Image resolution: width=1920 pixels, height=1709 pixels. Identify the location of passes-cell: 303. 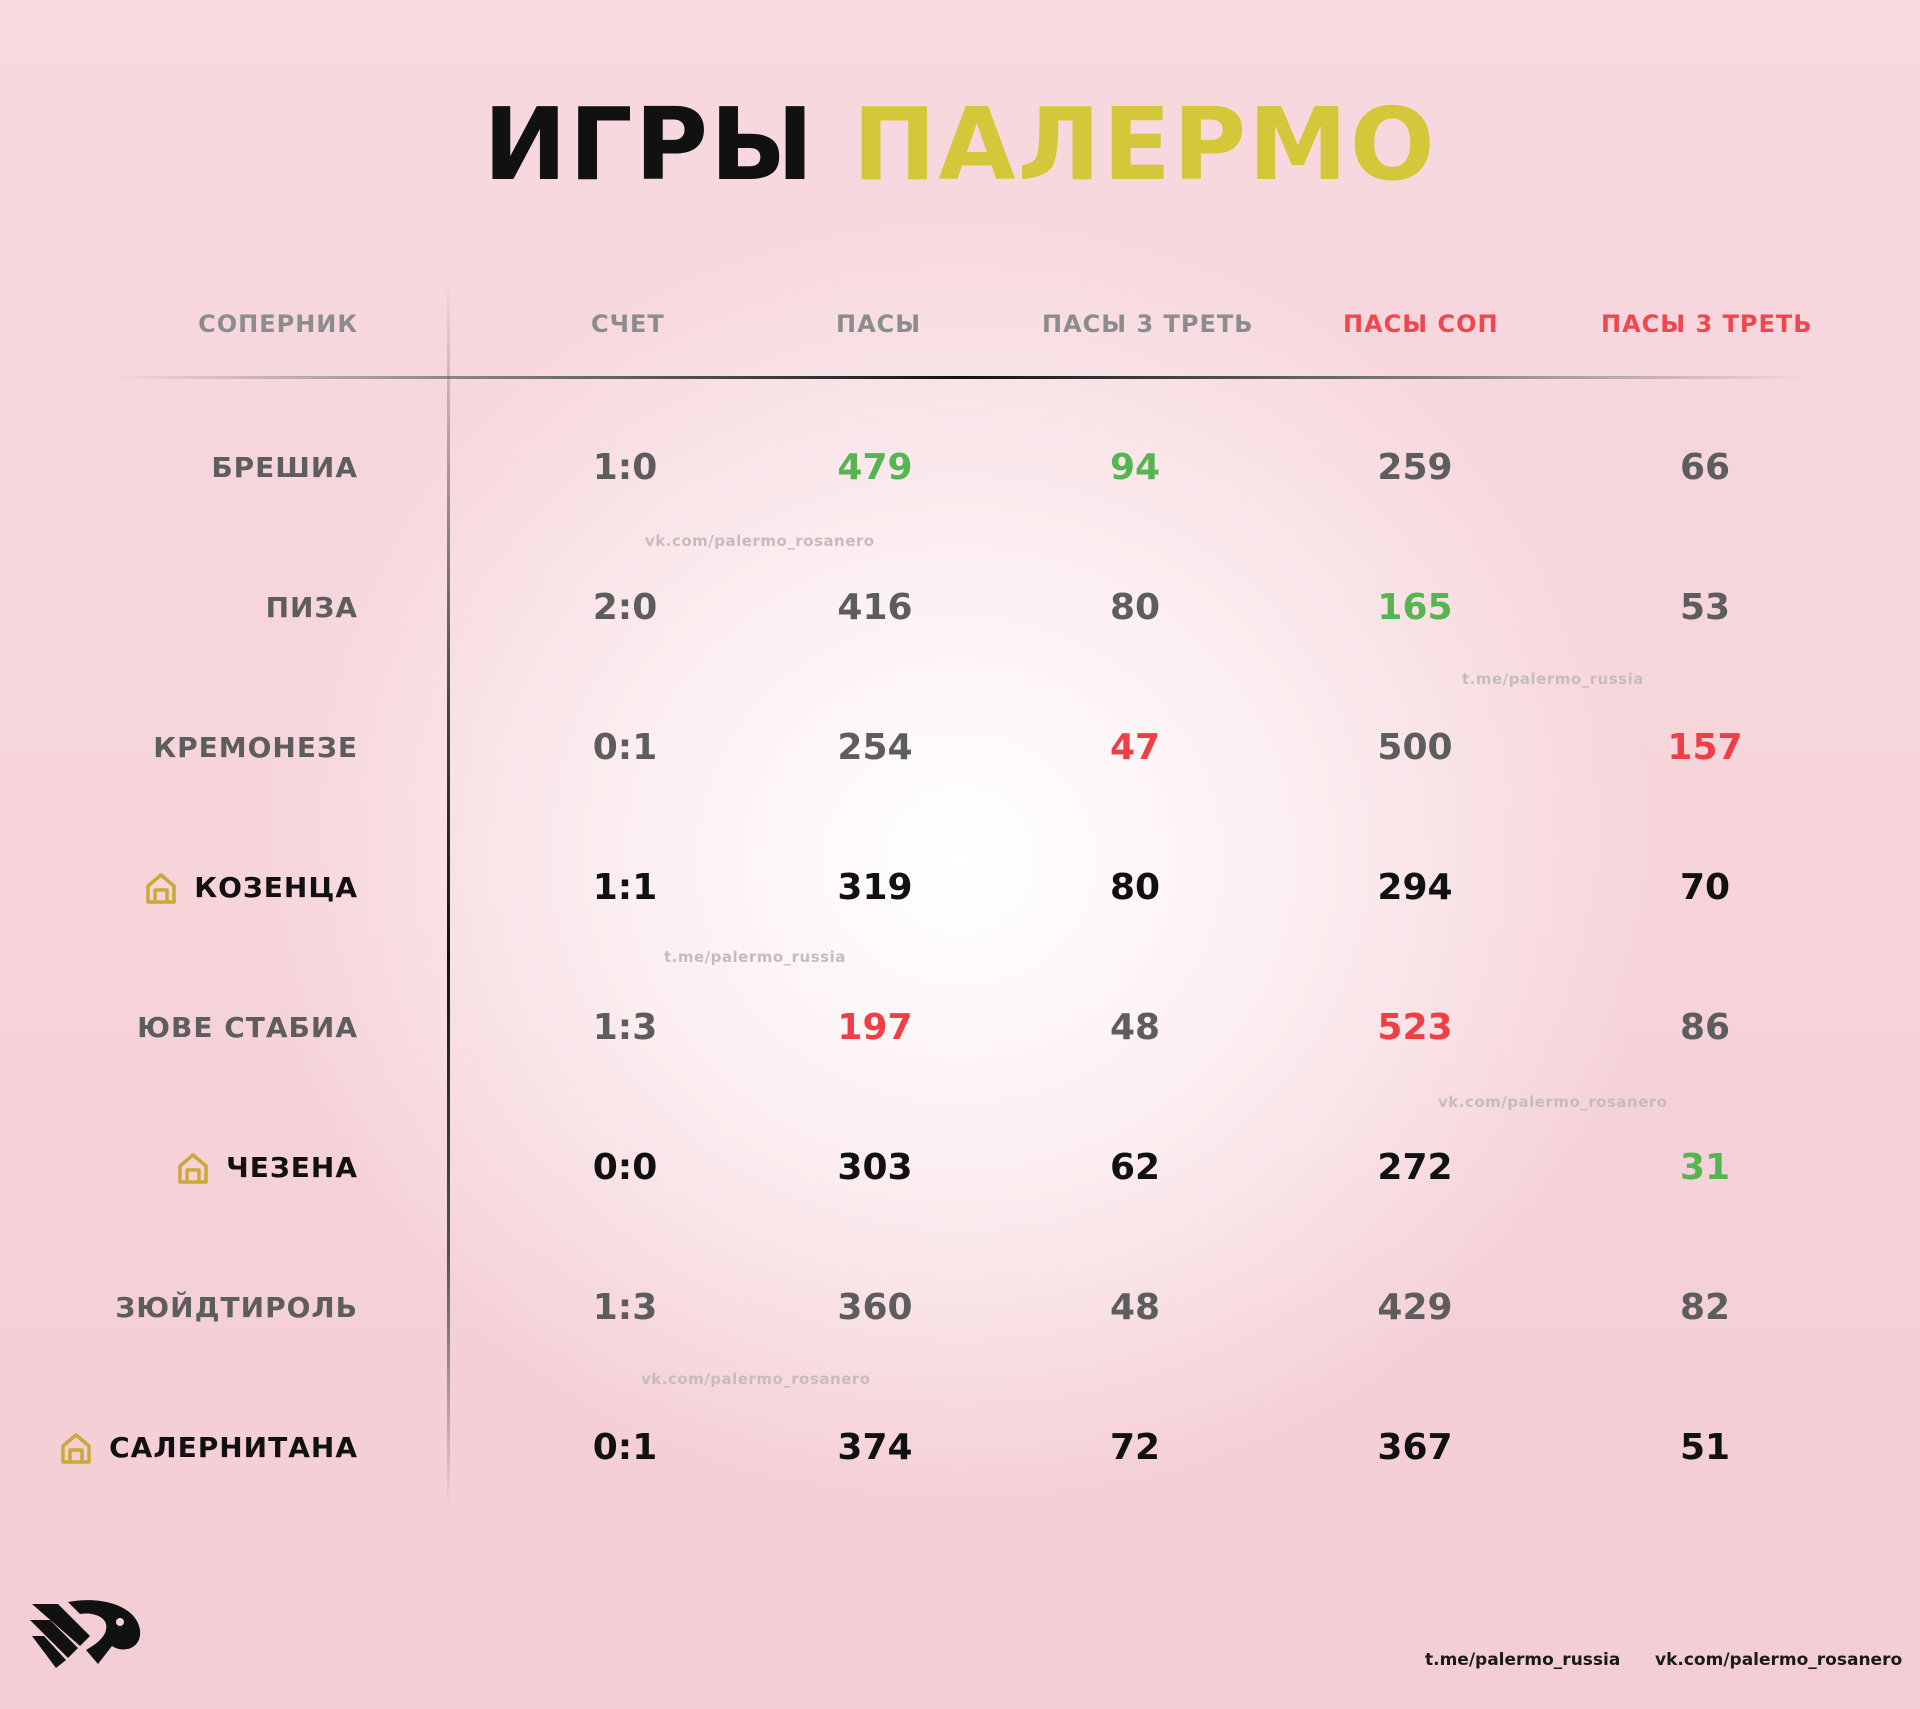
(875, 1167).